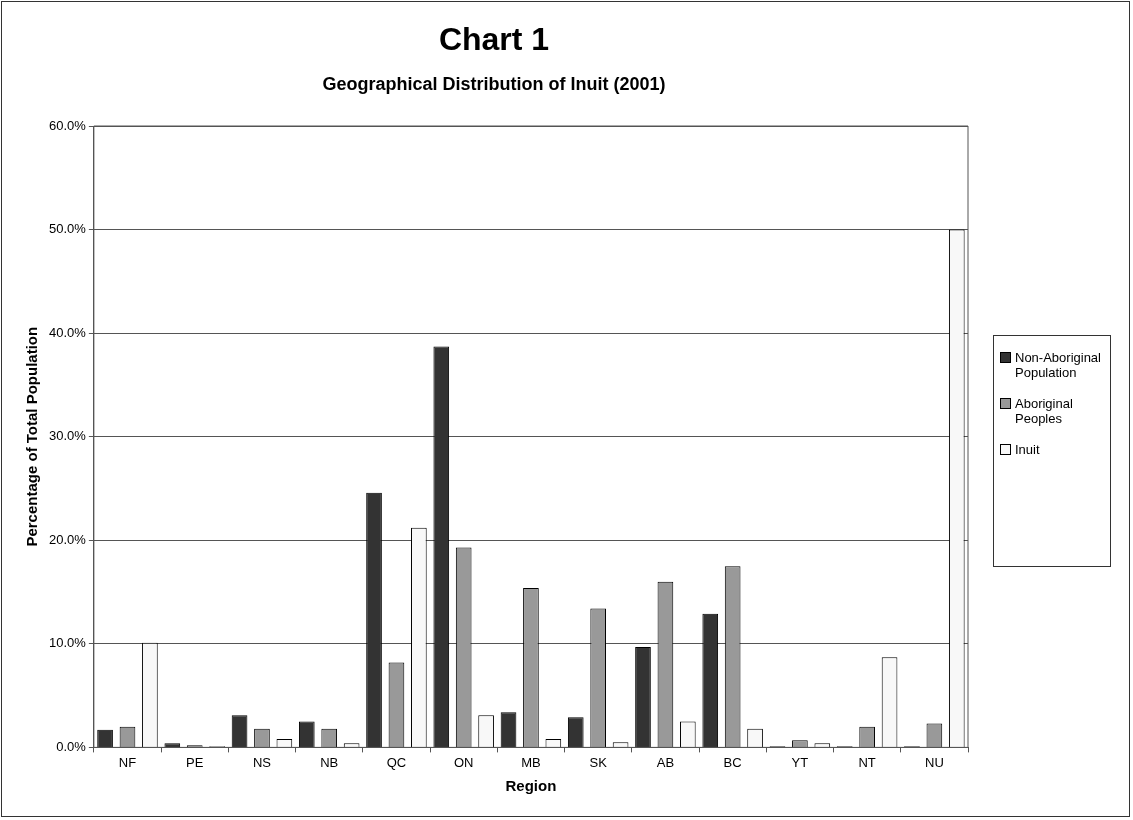  I want to click on x-tick-label: NU, so click(934, 762).